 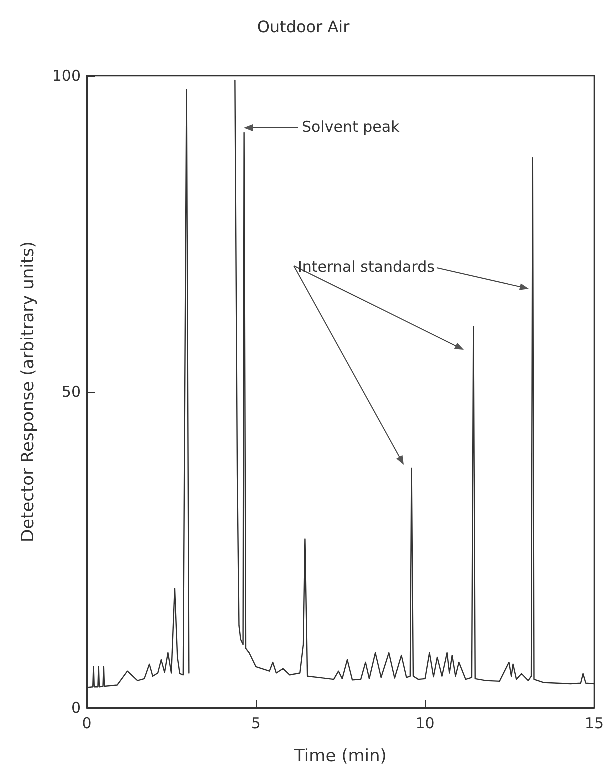 I want to click on x-axis-title: Time (min), so click(x=340, y=756).